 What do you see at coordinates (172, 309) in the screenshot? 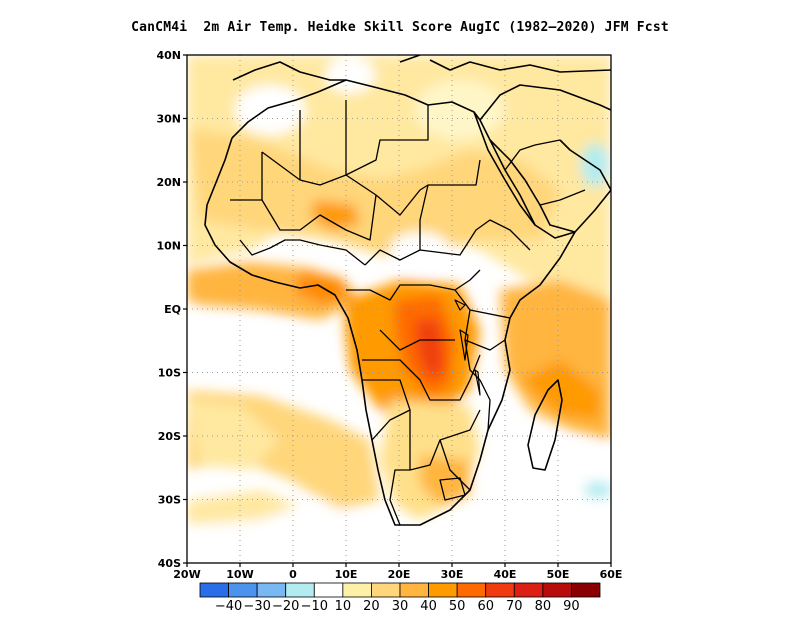
I see `y-tick-label: EQ` at bounding box center [172, 309].